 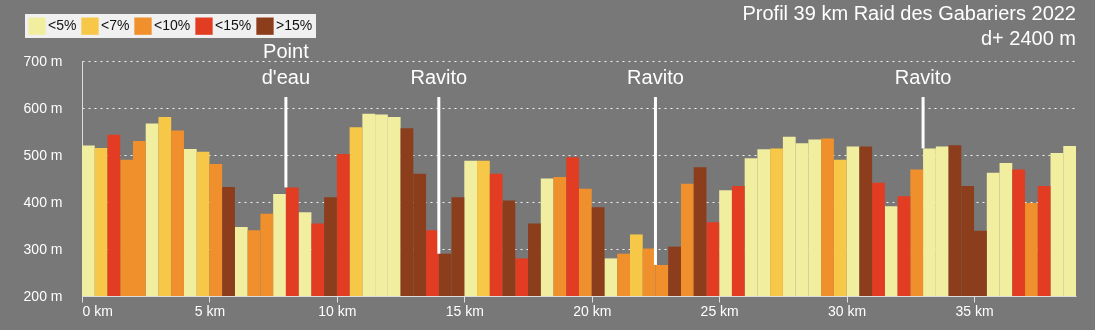 What do you see at coordinates (97, 310) in the screenshot?
I see `x-tick-label: 0 km` at bounding box center [97, 310].